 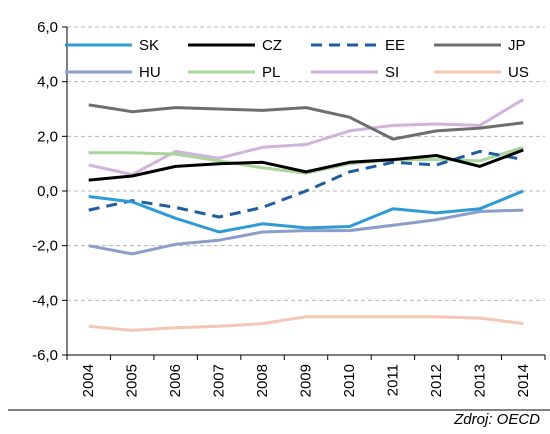 I want to click on series-line-hu, so click(x=306, y=232).